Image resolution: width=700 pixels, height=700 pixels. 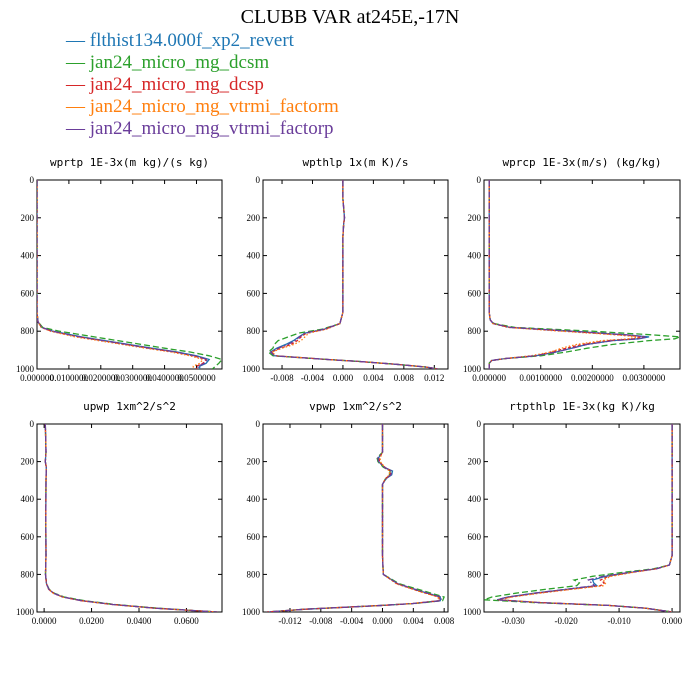 What do you see at coordinates (179, 62) in the screenshot?
I see `legend-label: jan24_micro_mg_dcsm` at bounding box center [179, 62].